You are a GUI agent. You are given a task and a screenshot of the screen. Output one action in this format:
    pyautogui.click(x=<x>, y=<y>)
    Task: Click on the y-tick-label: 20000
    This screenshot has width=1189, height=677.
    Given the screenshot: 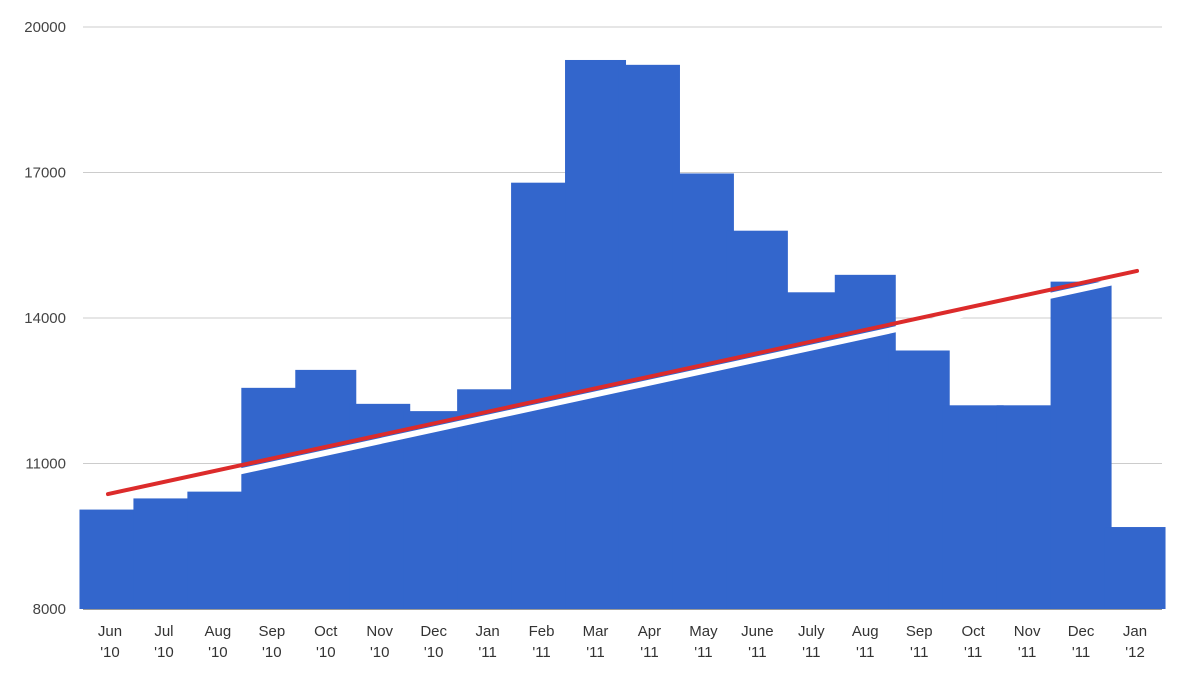 What is the action you would take?
    pyautogui.click(x=45, y=27)
    